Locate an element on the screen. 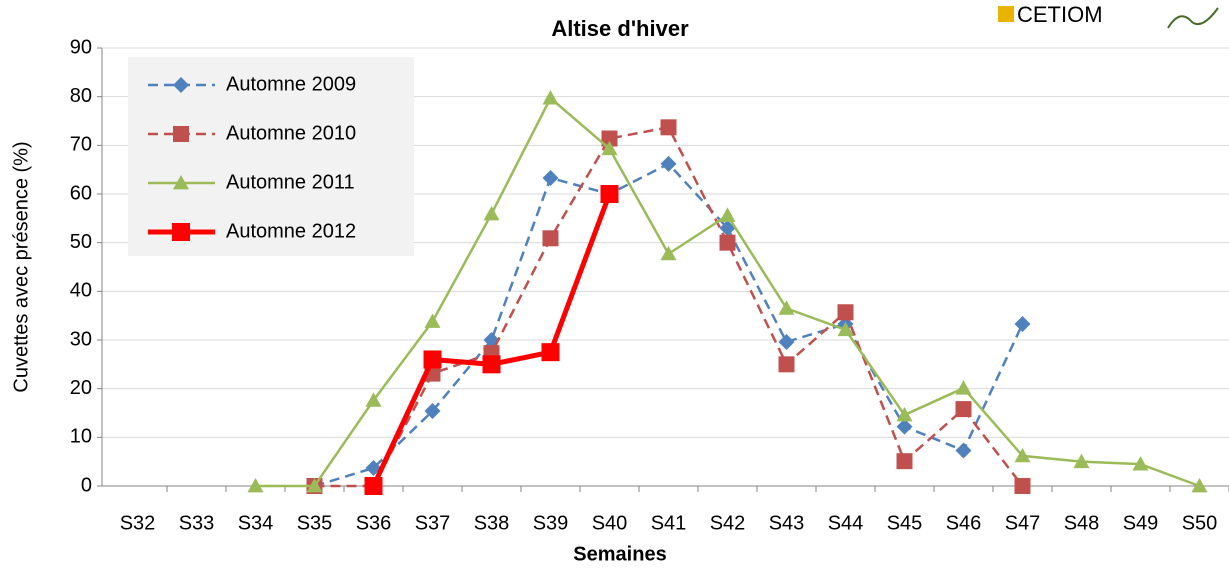 The height and width of the screenshot is (572, 1229). legend-label: Automne 2009 is located at coordinates (291, 84).